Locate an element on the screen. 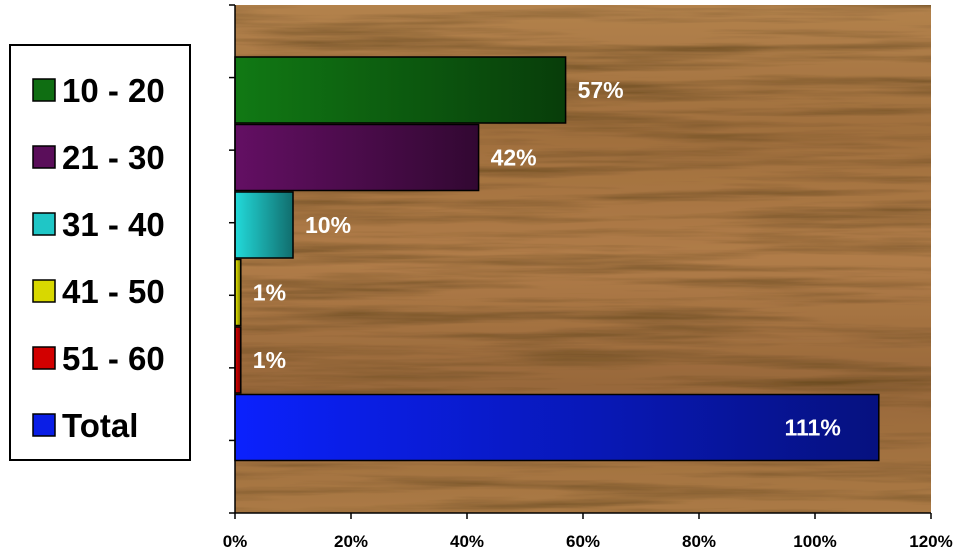 The width and height of the screenshot is (969, 554). x-tick-label-0: 0% is located at coordinates (235, 541).